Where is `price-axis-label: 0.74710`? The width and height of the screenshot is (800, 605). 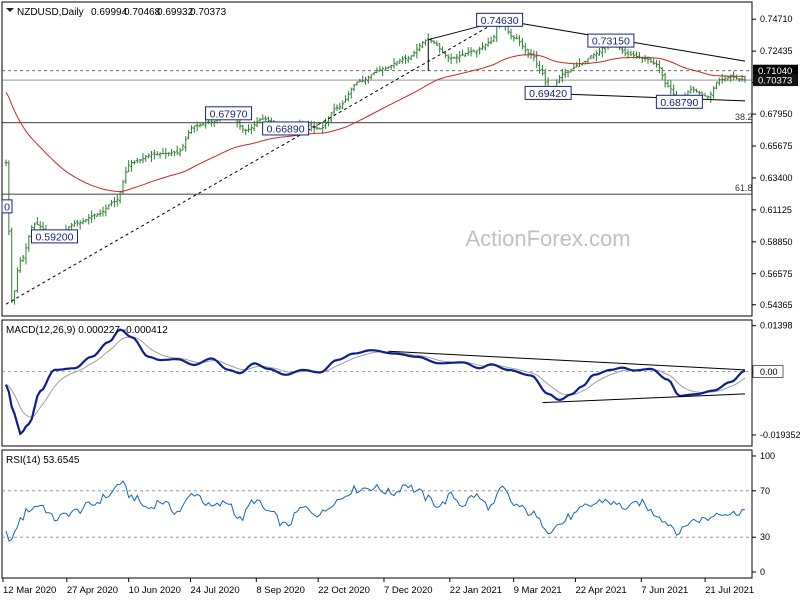 price-axis-label: 0.74710 is located at coordinates (776, 19).